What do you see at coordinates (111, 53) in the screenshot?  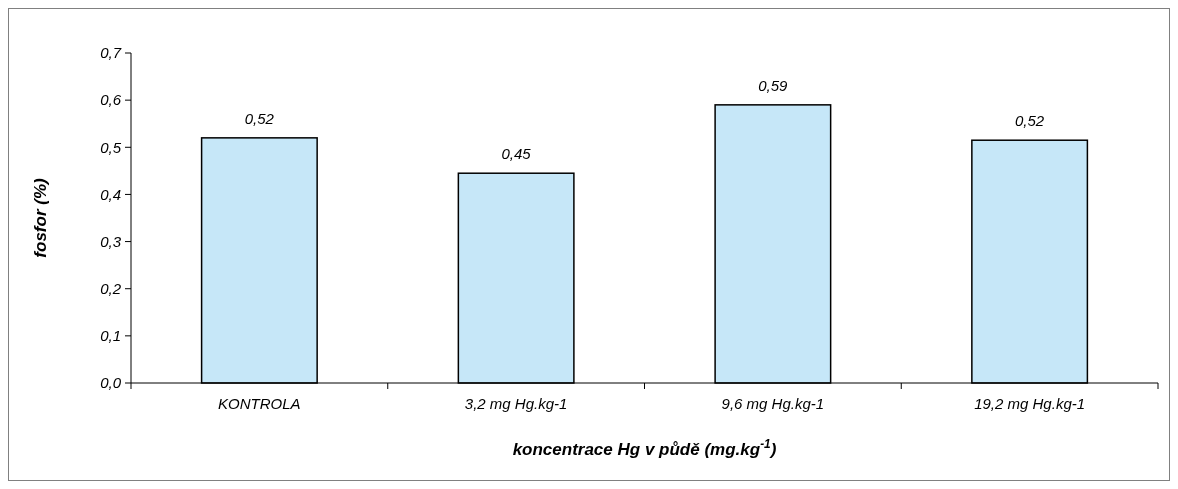 I see `y-tick-label: 0,7` at bounding box center [111, 53].